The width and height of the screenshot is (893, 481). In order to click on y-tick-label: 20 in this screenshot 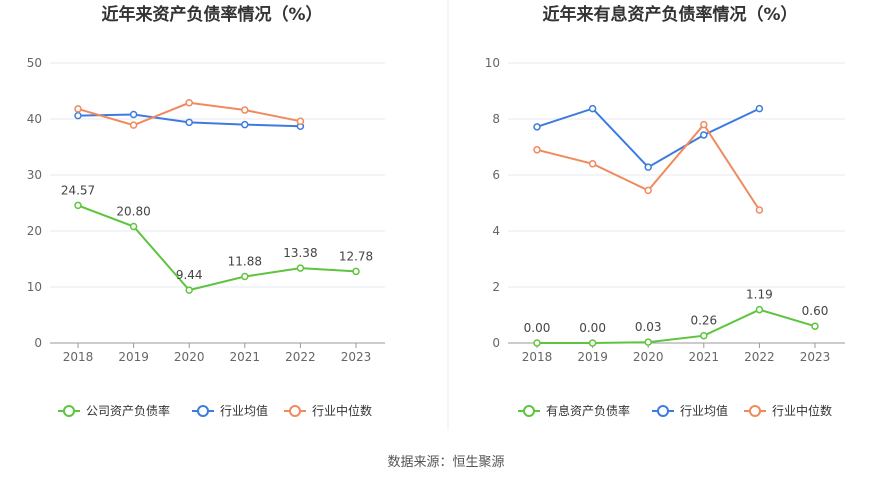, I will do `click(34, 231)`.